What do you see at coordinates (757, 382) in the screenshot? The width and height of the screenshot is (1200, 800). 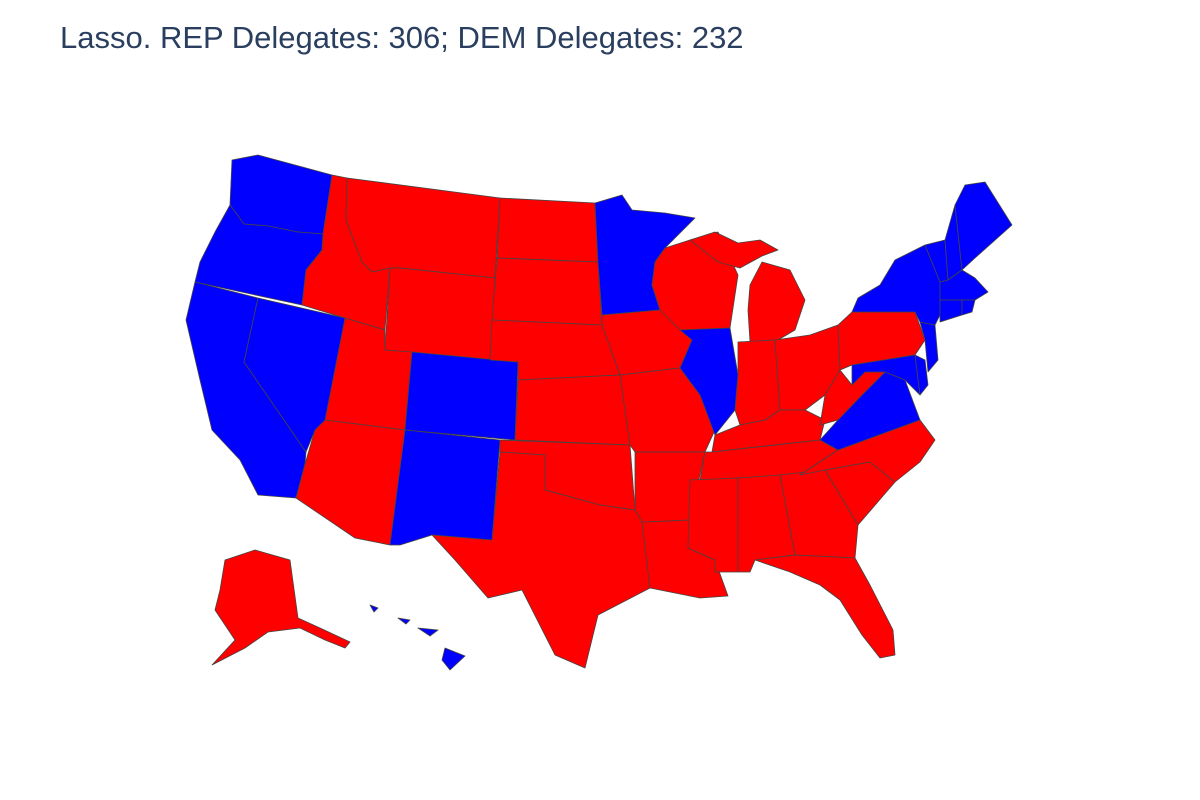 I see `state-IN` at bounding box center [757, 382].